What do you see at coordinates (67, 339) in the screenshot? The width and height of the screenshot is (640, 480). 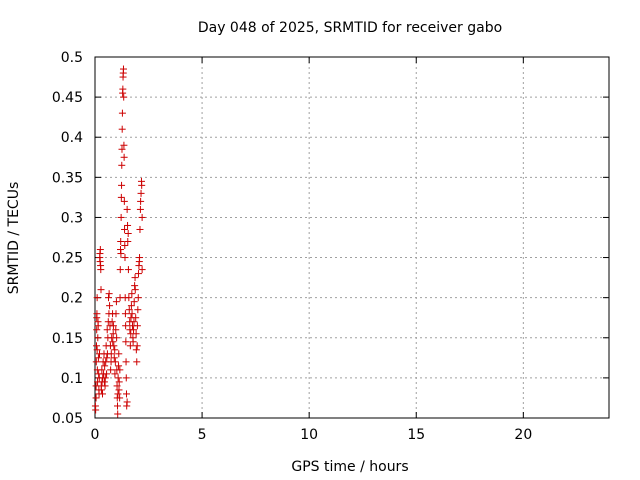 I see `y-tick-label: 0.15` at bounding box center [67, 339].